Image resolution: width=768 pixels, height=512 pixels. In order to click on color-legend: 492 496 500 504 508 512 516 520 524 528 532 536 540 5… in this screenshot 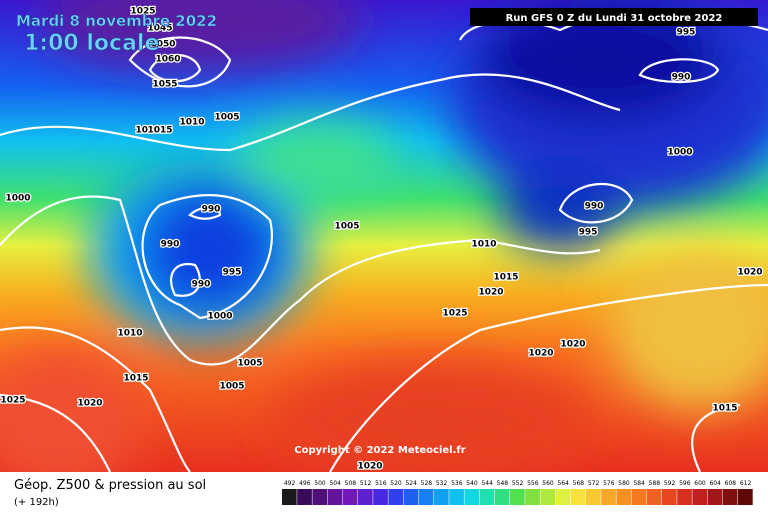, I will do `click(517, 492)`.